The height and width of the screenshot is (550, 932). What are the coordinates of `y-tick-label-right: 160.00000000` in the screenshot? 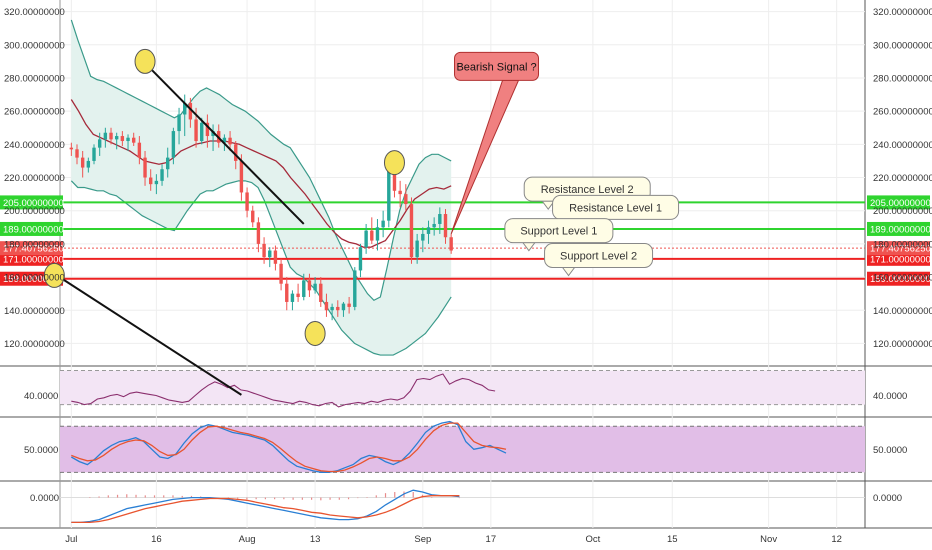 It's located at (902, 278).